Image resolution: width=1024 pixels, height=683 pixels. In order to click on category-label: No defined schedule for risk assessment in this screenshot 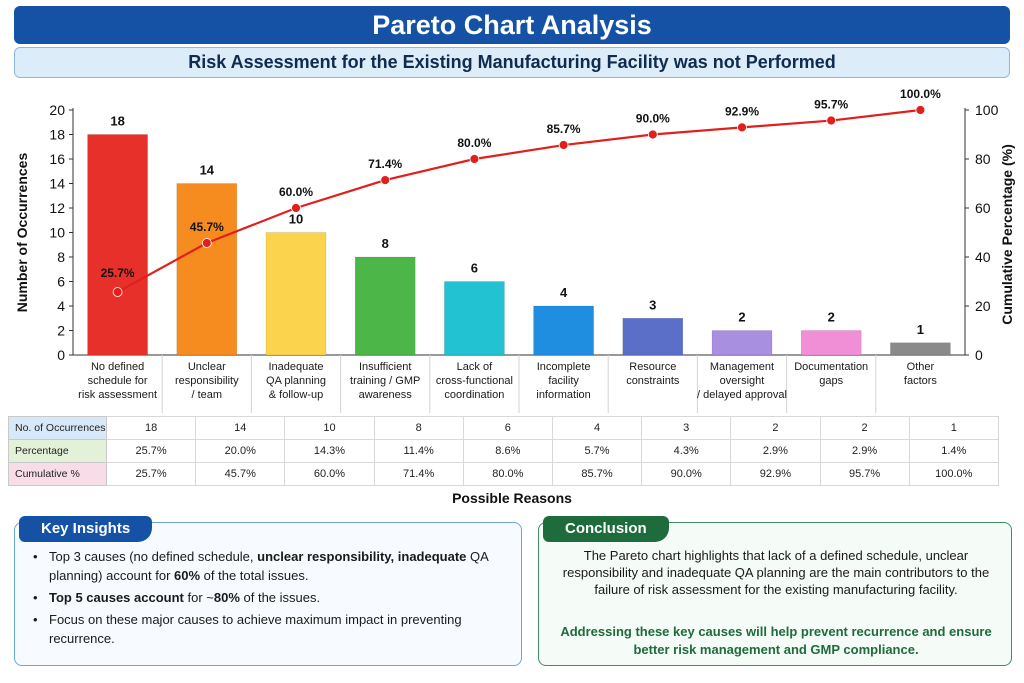, I will do `click(117, 381)`.